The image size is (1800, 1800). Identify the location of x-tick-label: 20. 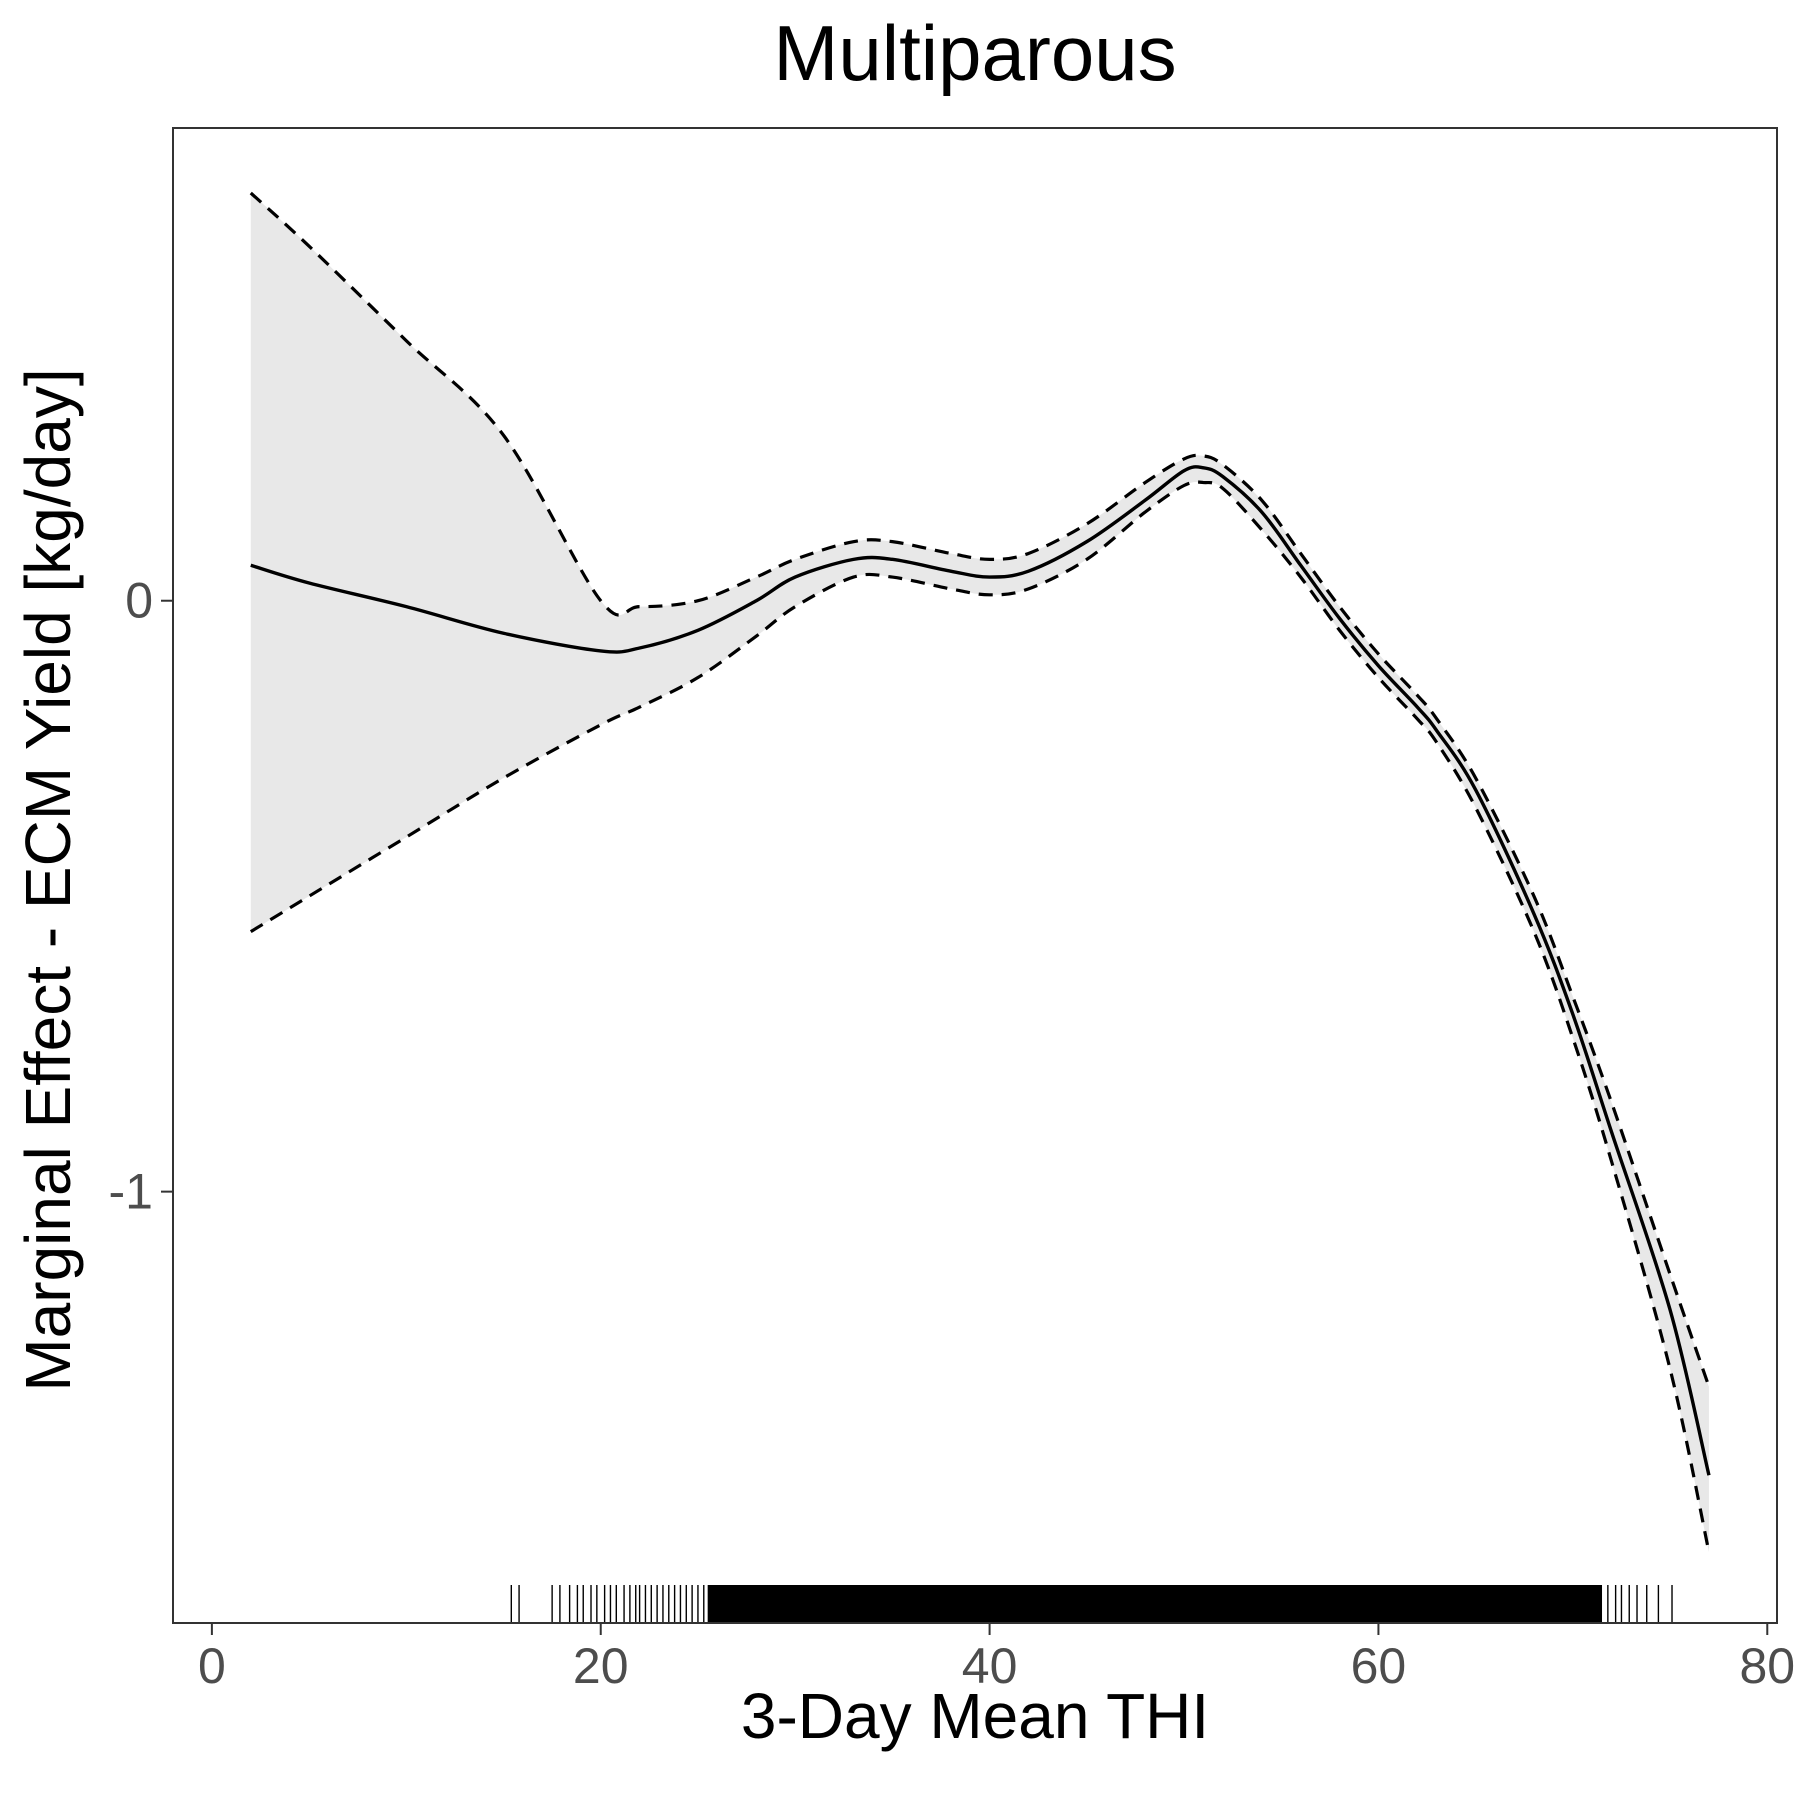
(601, 1666).